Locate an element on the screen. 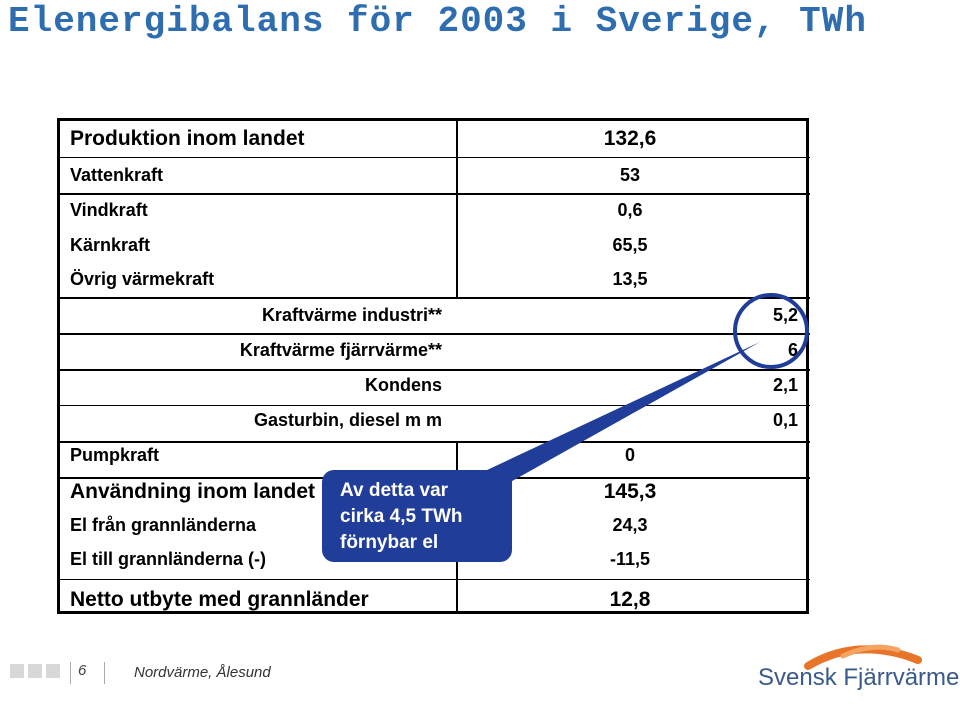 Image resolution: width=960 pixels, height=710 pixels. anvandning-label: Användning inom landet is located at coordinates (192, 491).